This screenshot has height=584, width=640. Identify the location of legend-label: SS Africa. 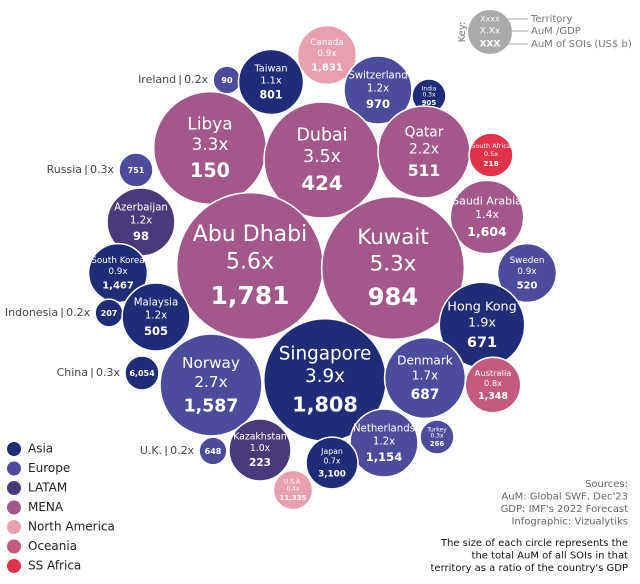
(54, 566).